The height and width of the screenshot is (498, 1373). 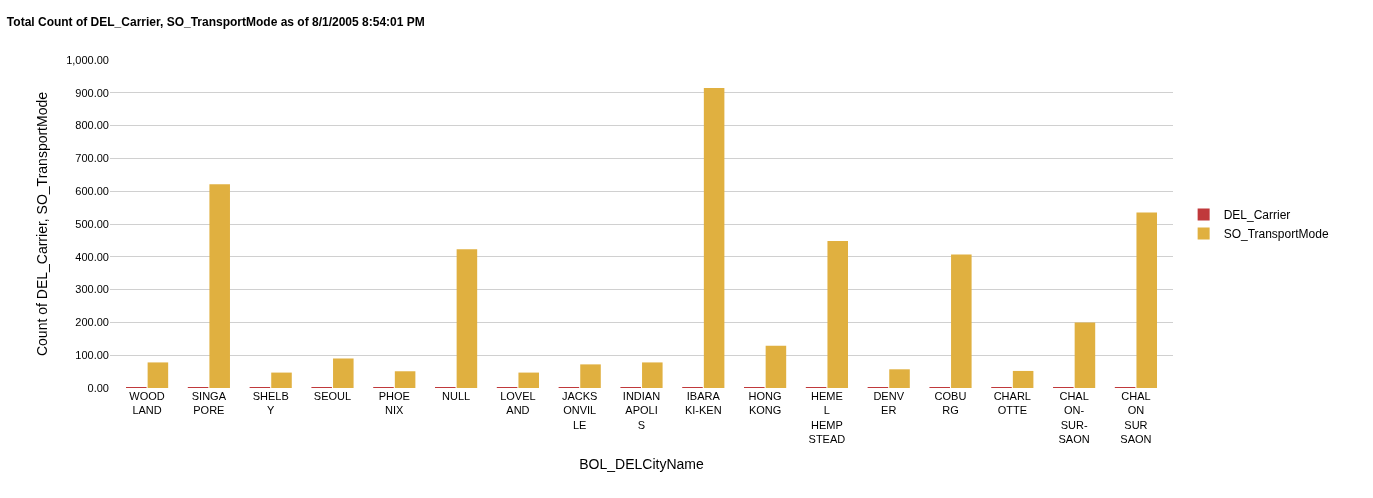 I want to click on legend-label: DEL_Carrier, so click(x=1257, y=215).